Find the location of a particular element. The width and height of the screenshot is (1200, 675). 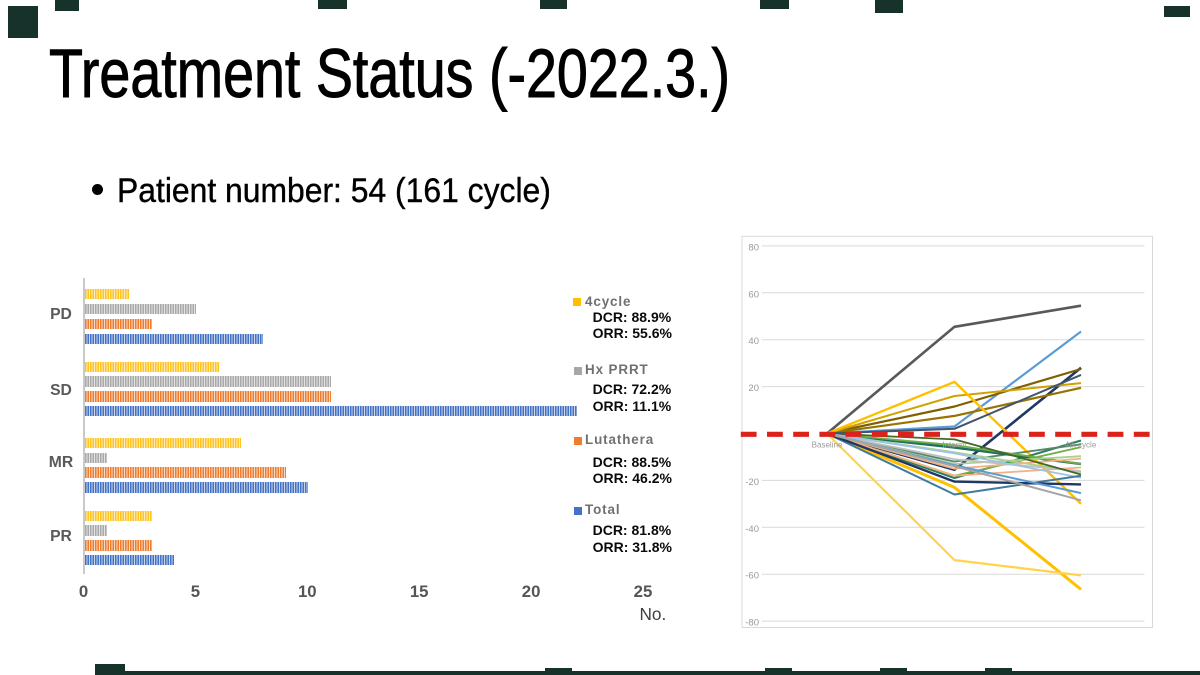

svg-text: -60 is located at coordinates (752, 576).